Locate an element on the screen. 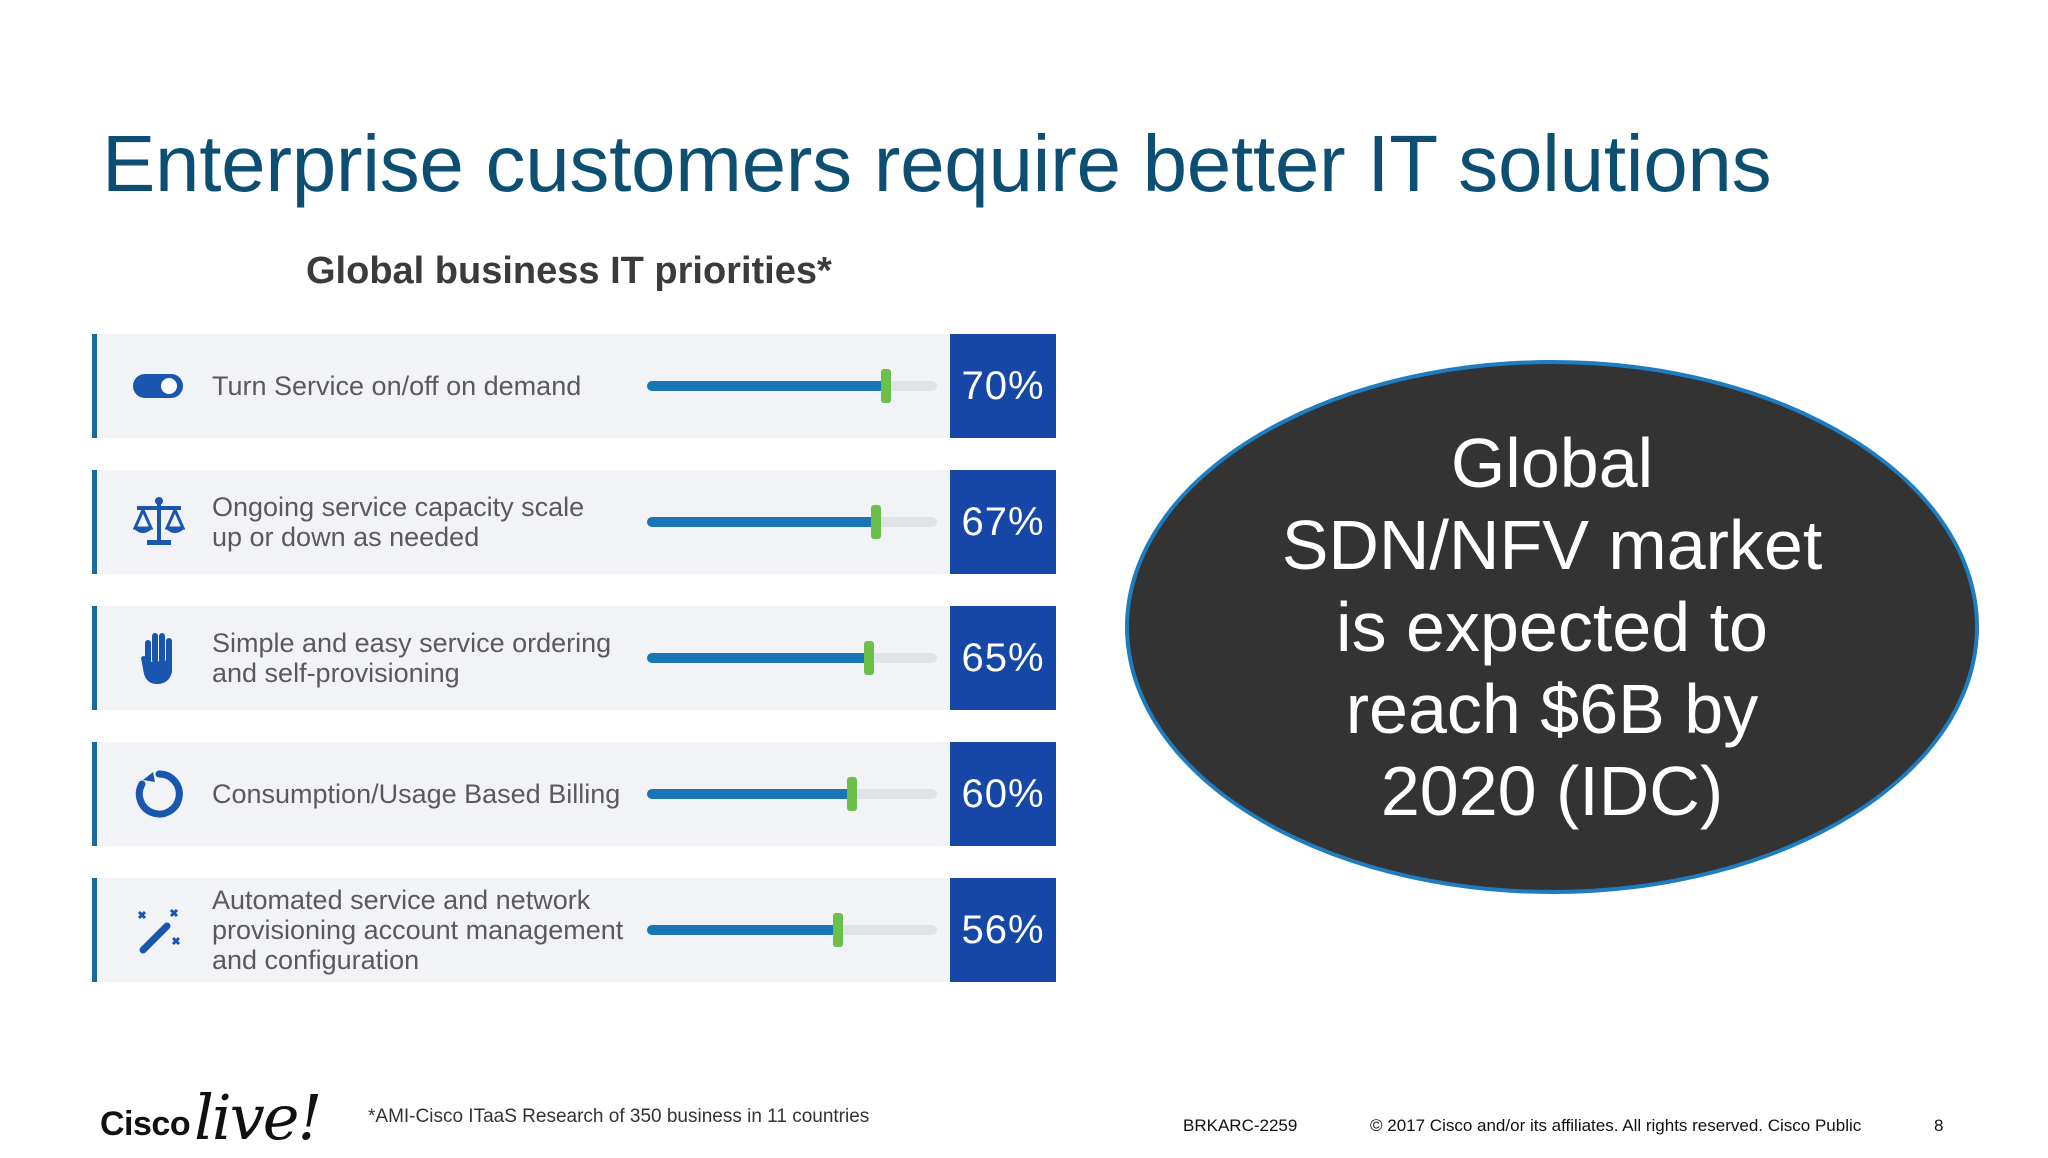 The width and height of the screenshot is (2048, 1158). magic-wand-icon is located at coordinates (159, 930).